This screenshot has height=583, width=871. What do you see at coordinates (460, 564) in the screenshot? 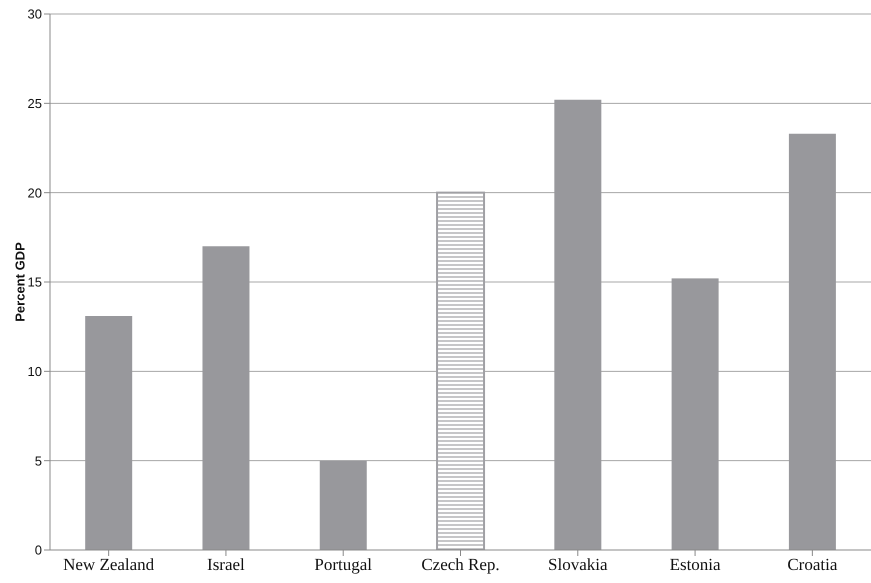
I see `x-tick-label: Czech Rep.` at bounding box center [460, 564].